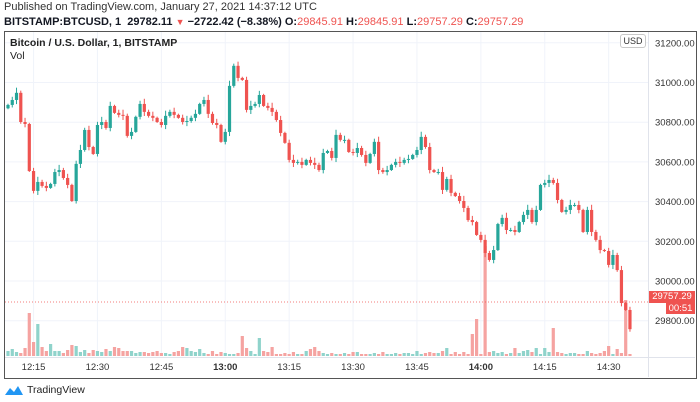 This screenshot has width=700, height=402. Describe the element at coordinates (56, 390) in the screenshot. I see `brand-name: TradingView` at that location.